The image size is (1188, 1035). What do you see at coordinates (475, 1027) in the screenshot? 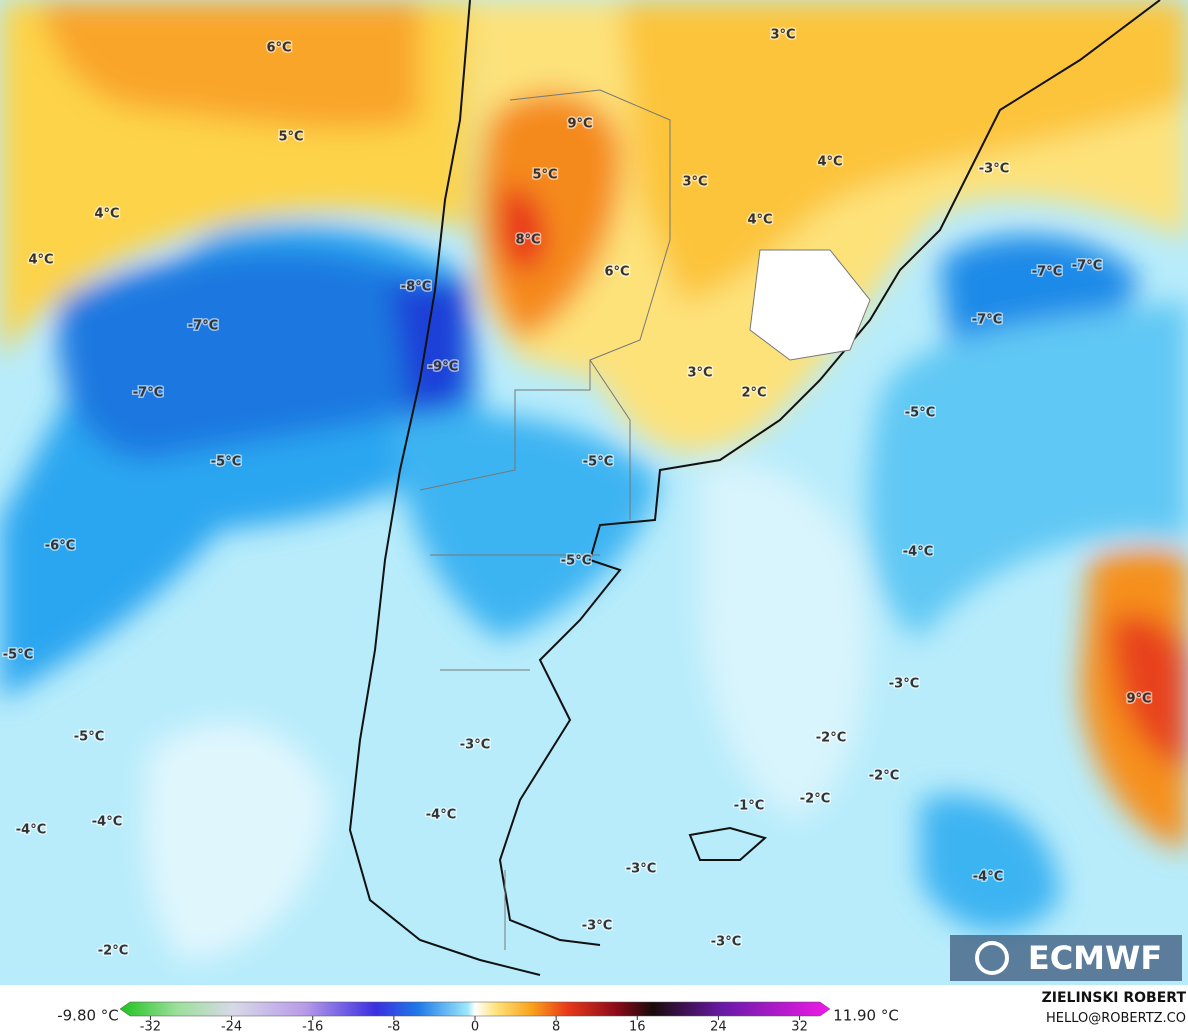
I see `colorbar-tick-label: 0` at bounding box center [475, 1027].